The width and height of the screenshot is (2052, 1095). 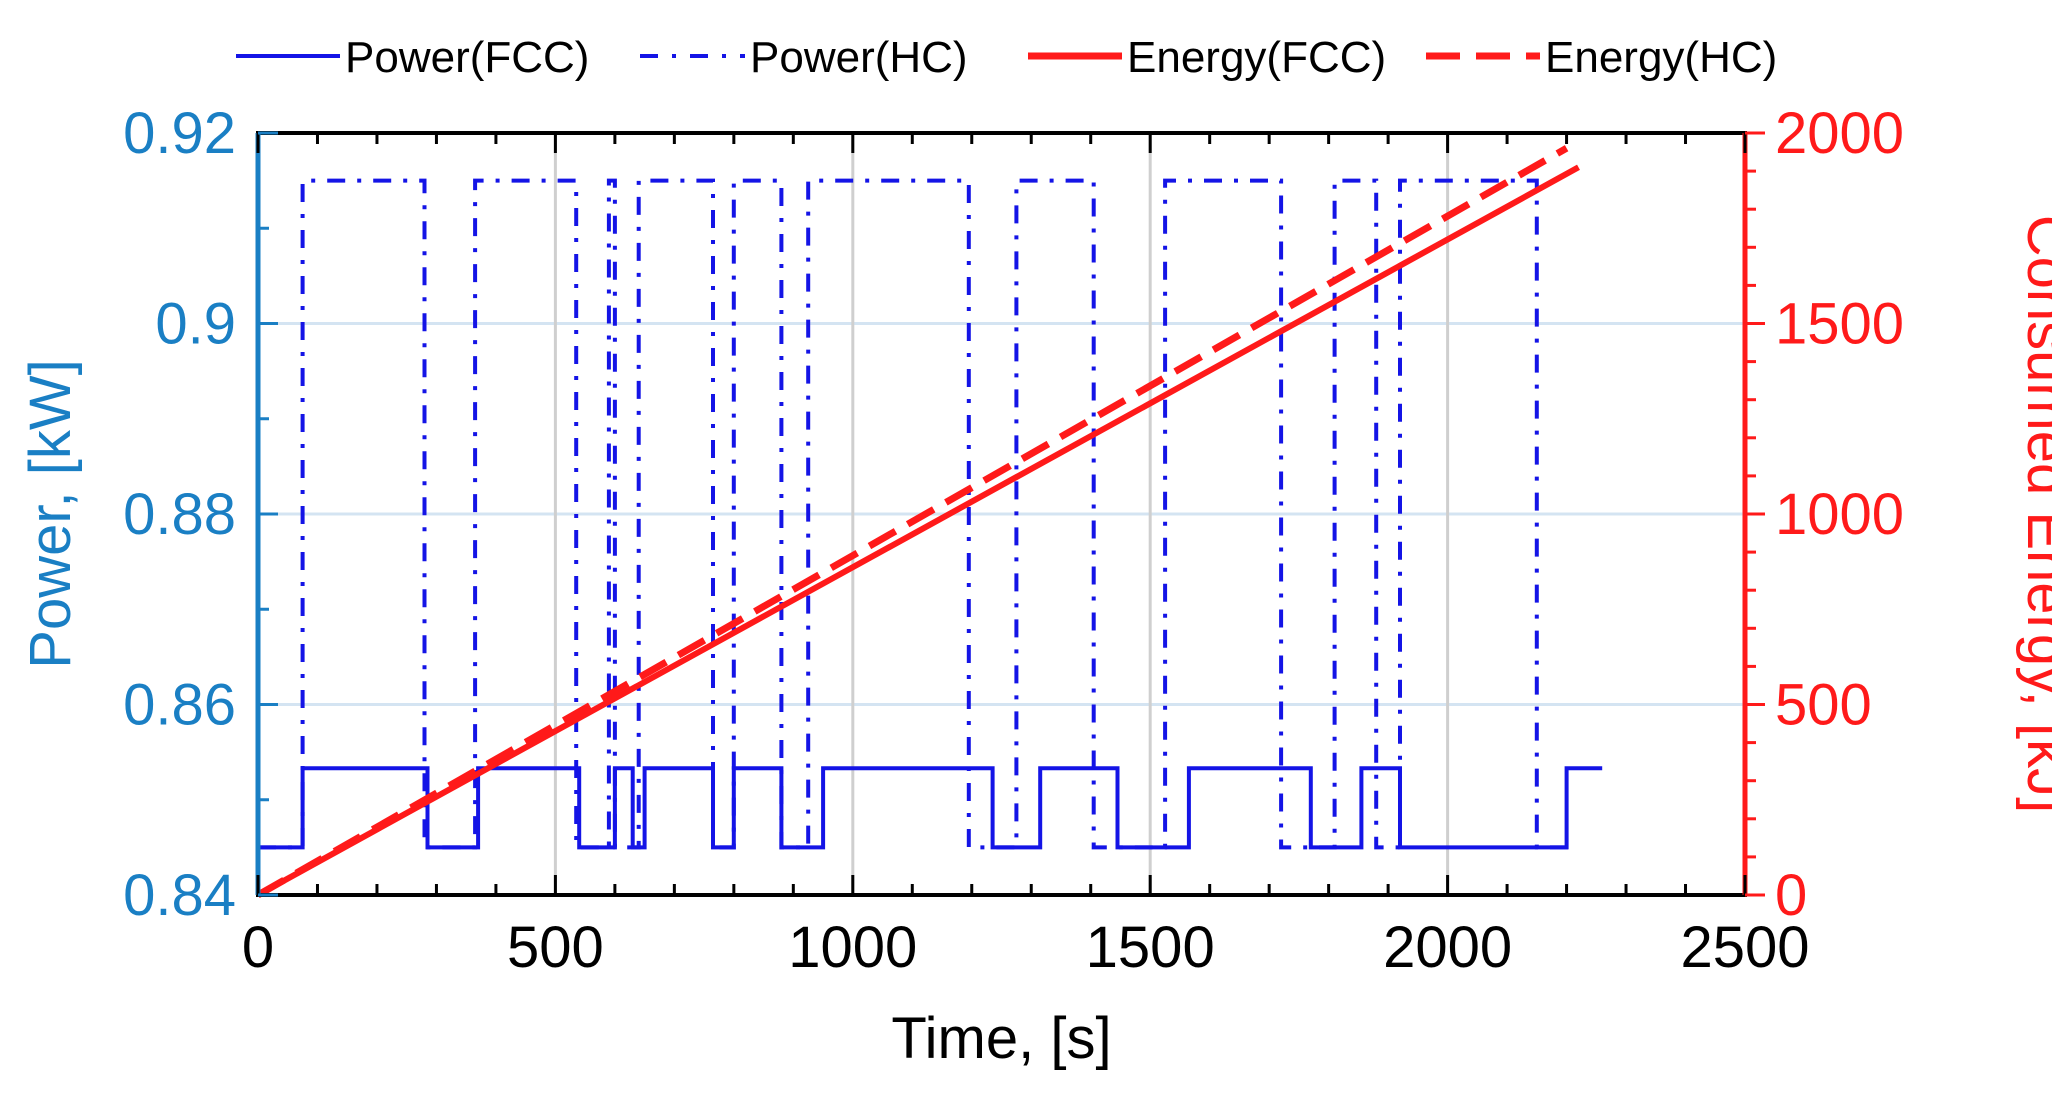 I want to click on y-right-tick-label: 0, so click(x=1791, y=895).